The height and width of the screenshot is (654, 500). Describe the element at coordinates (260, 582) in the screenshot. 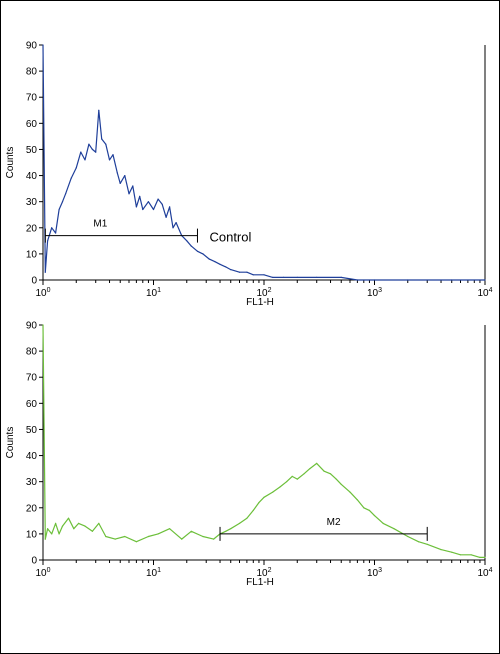

I see `x-axis-title: FL1-H` at that location.